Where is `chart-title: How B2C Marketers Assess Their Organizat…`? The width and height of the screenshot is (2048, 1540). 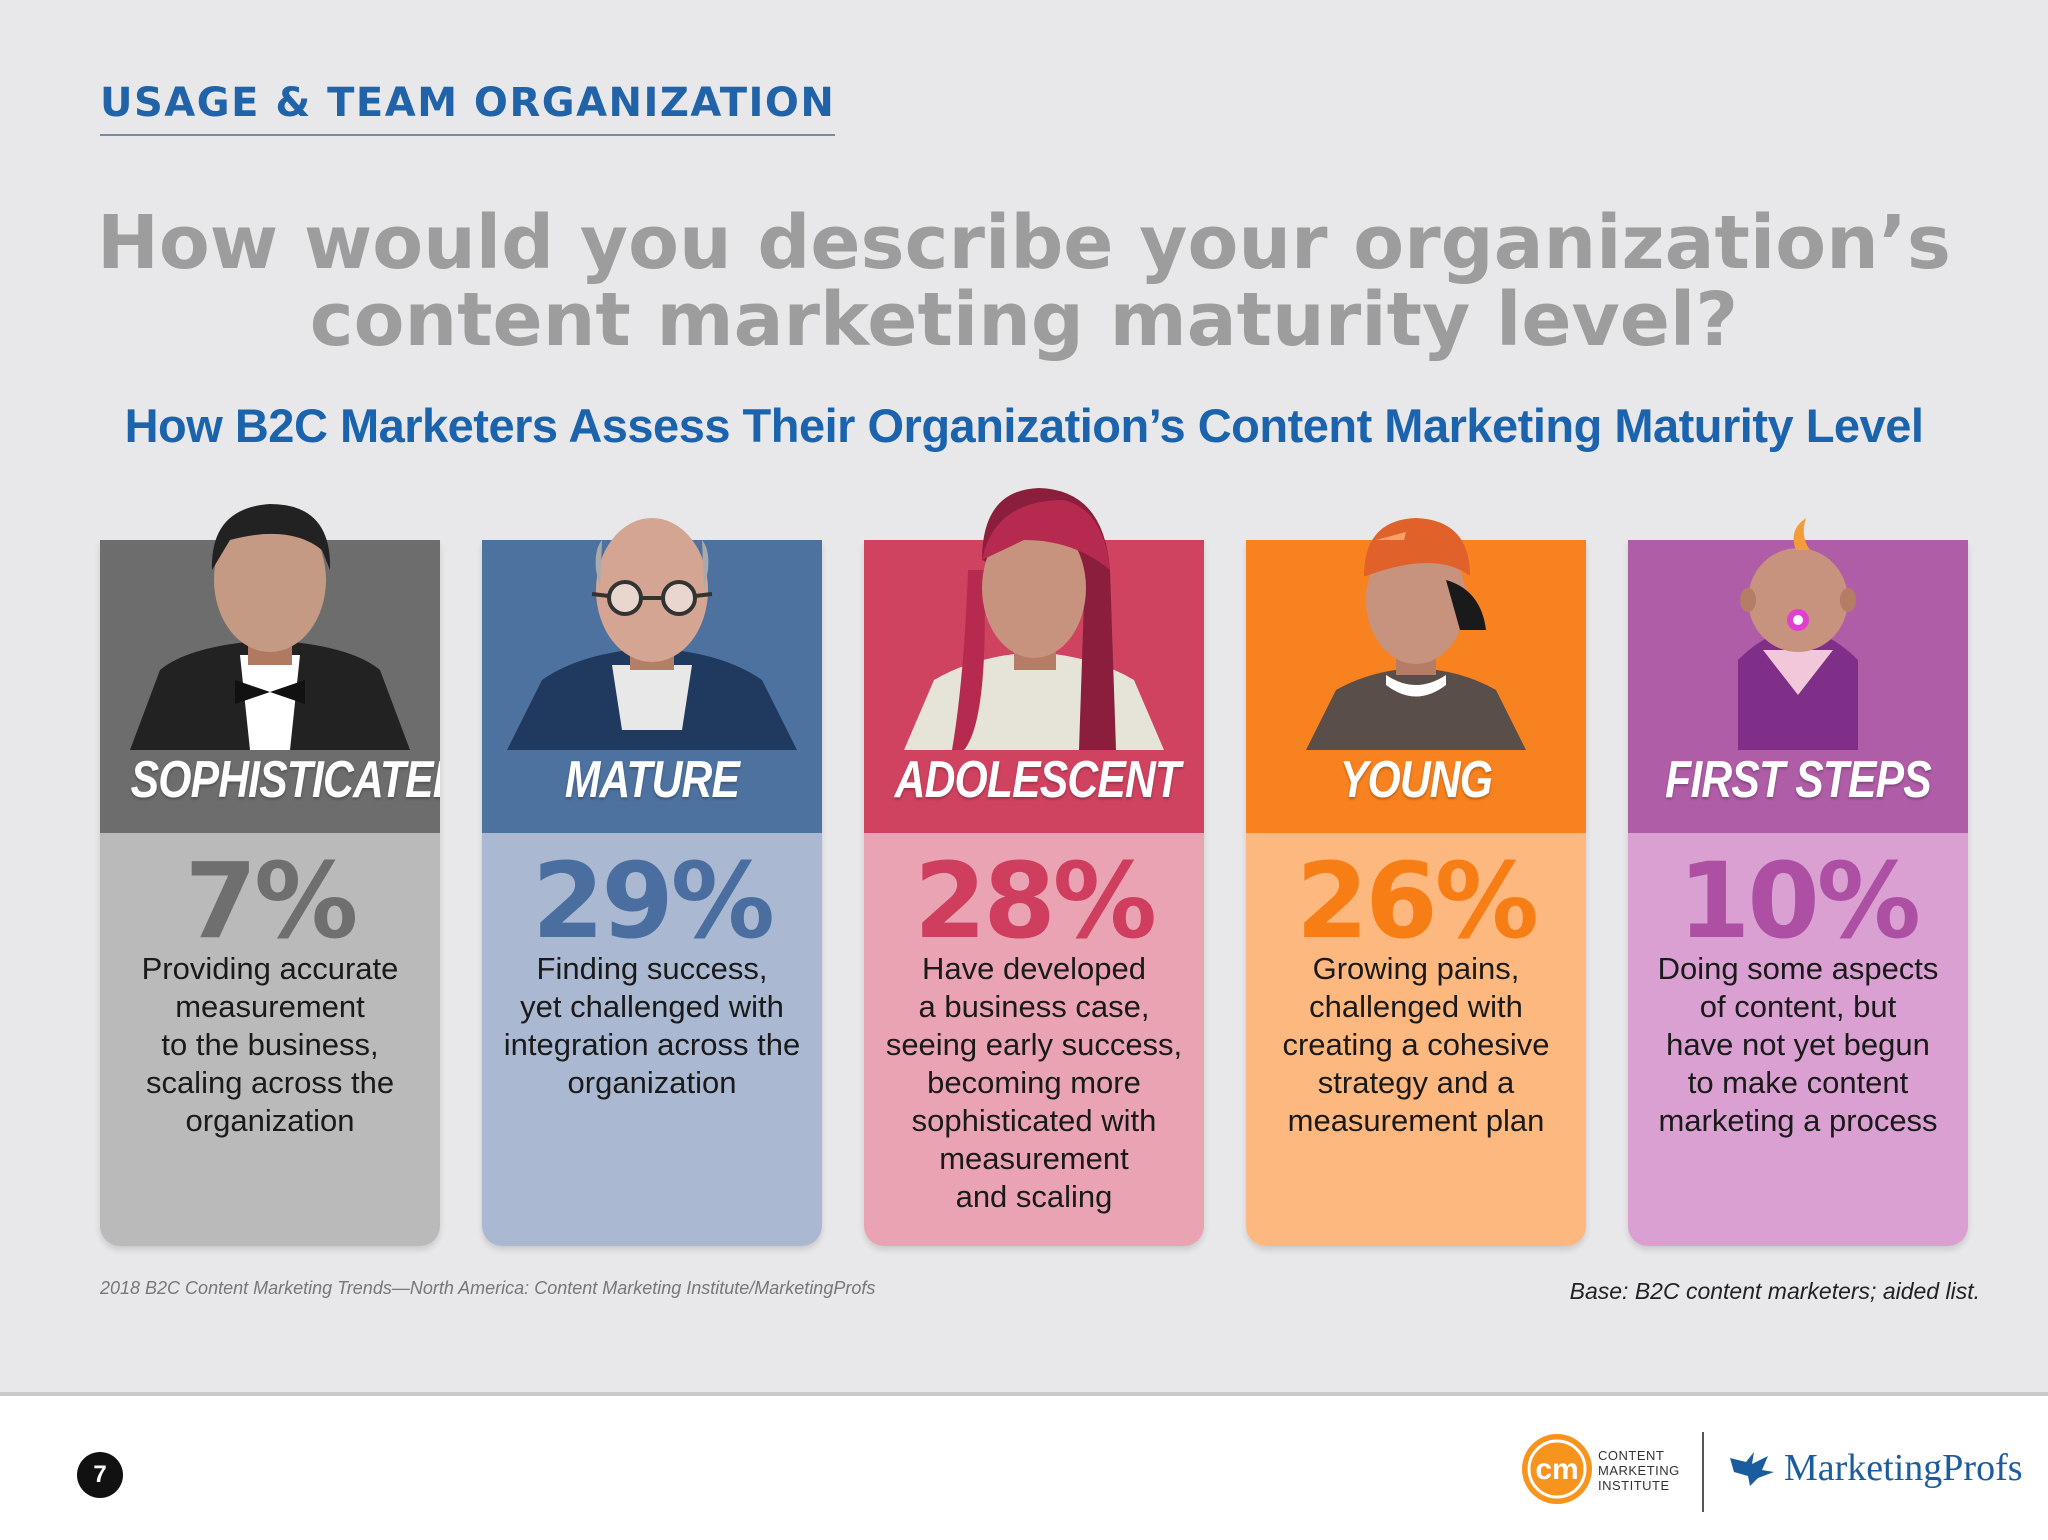
chart-title: How B2C Marketers Assess Their Organizat… is located at coordinates (1024, 425).